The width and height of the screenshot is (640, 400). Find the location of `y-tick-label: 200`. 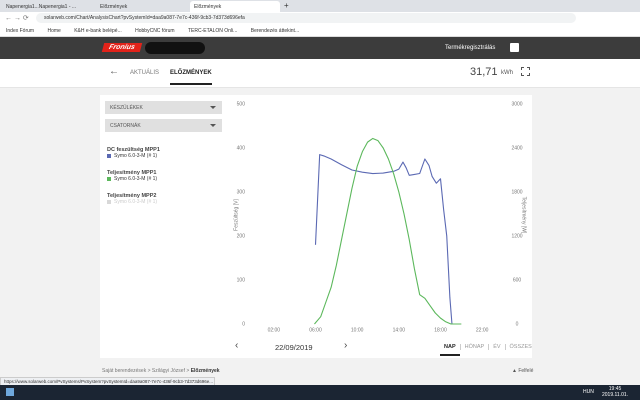

y-tick-label: 200 is located at coordinates (241, 236).